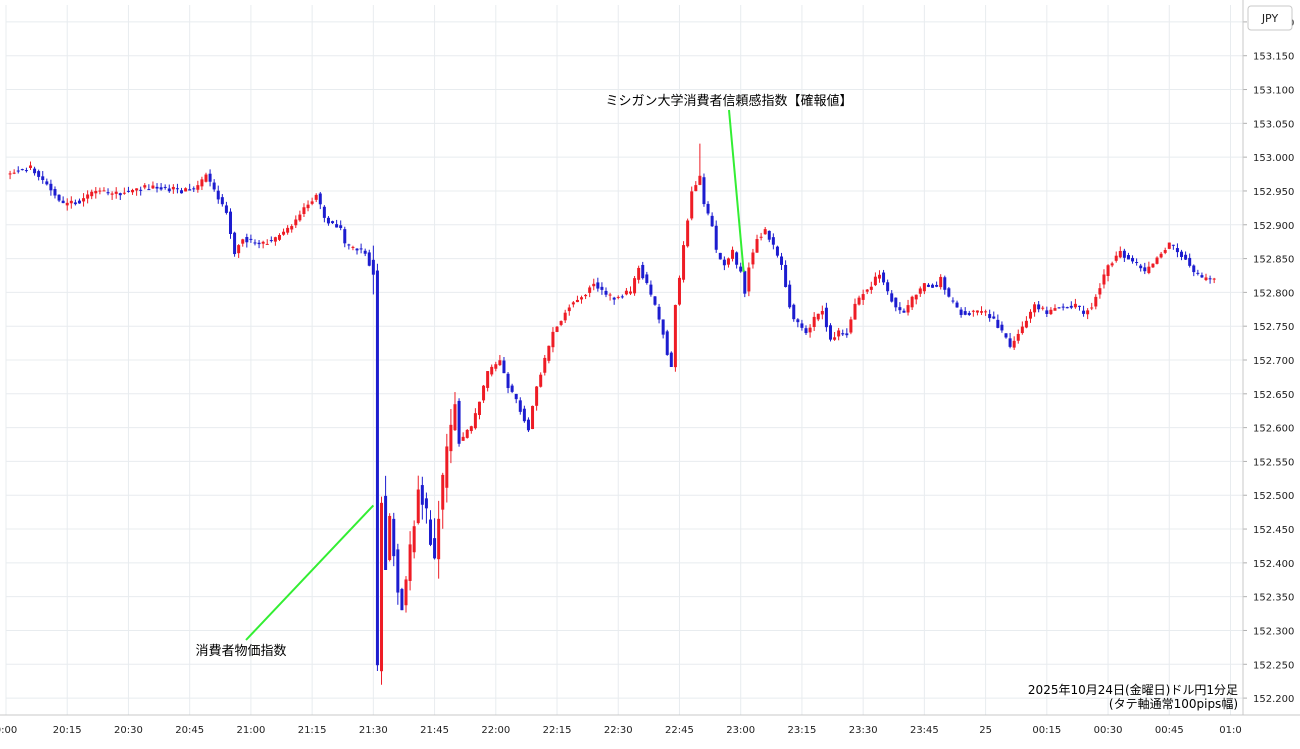  I want to click on x-tick-label: 22:30, so click(618, 730).